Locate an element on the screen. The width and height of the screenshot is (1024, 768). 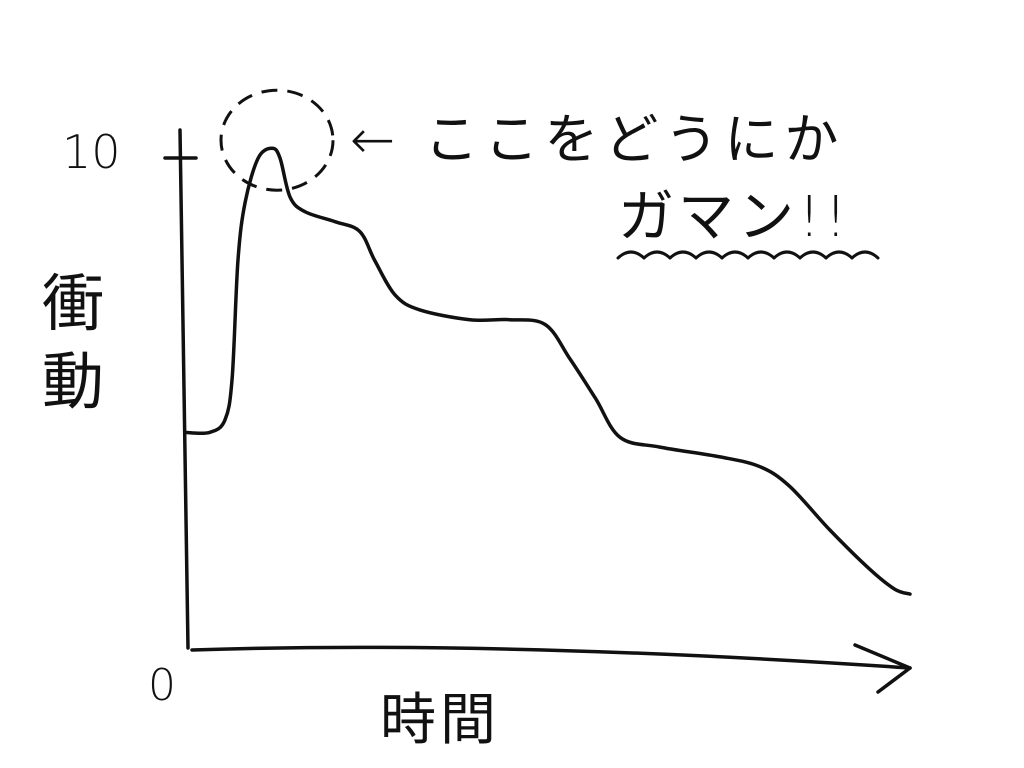
y-tick-label-0: 0 is located at coordinates (162, 685).